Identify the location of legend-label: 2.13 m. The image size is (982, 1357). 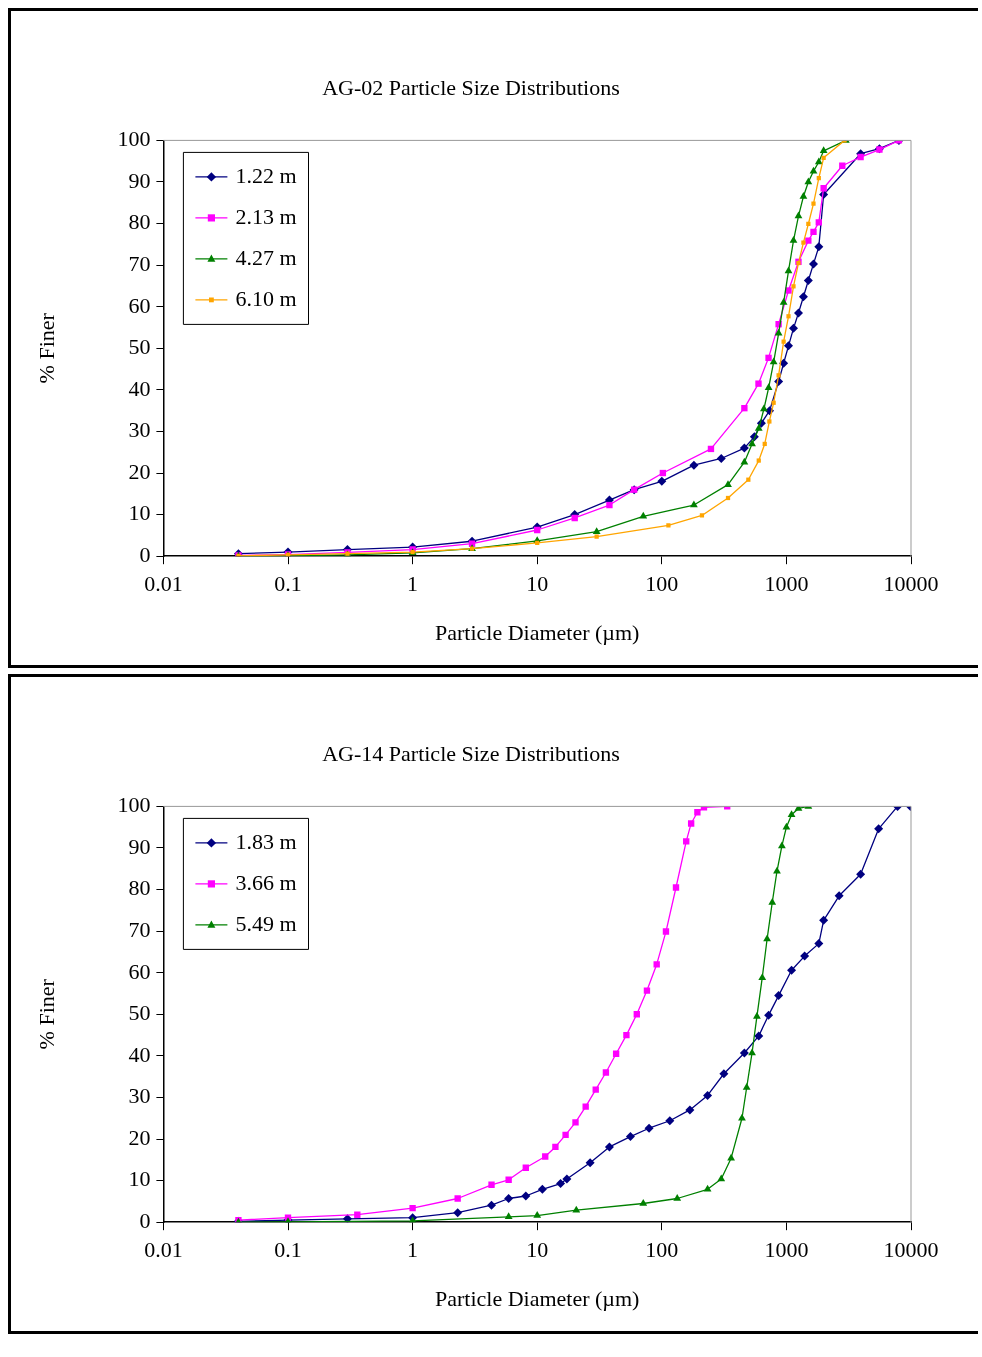
(266, 216).